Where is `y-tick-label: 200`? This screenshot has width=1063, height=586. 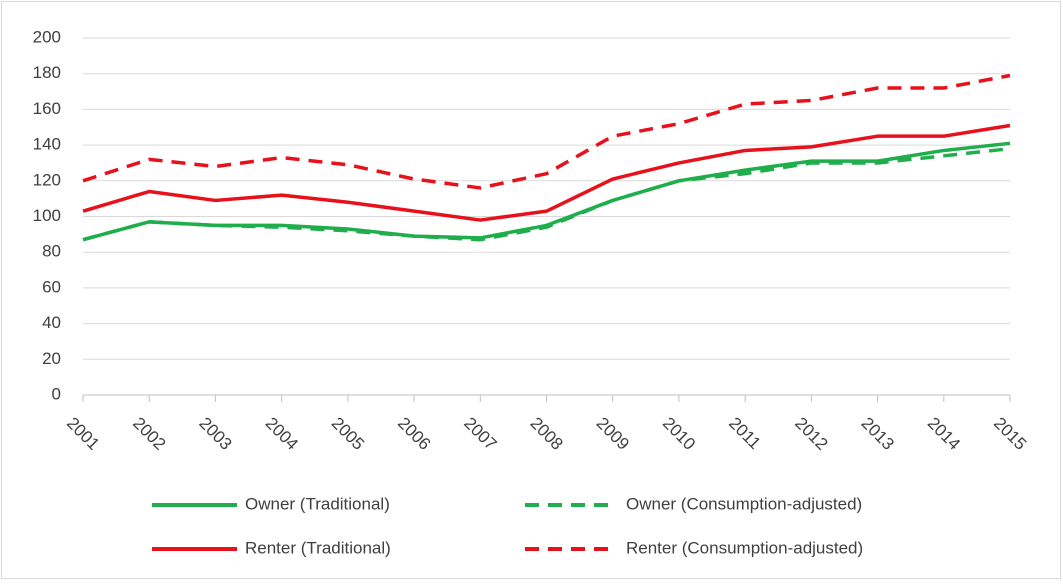 y-tick-label: 200 is located at coordinates (47, 36).